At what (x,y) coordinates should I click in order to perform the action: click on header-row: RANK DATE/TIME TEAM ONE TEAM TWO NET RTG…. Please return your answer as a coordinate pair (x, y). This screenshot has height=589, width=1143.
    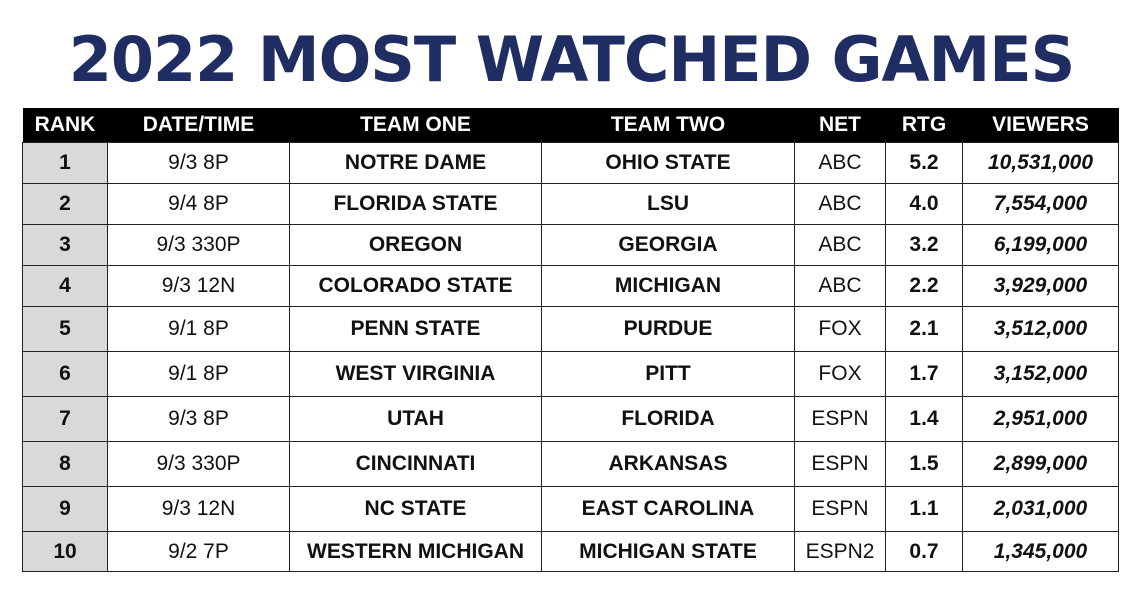
    Looking at the image, I should click on (570, 125).